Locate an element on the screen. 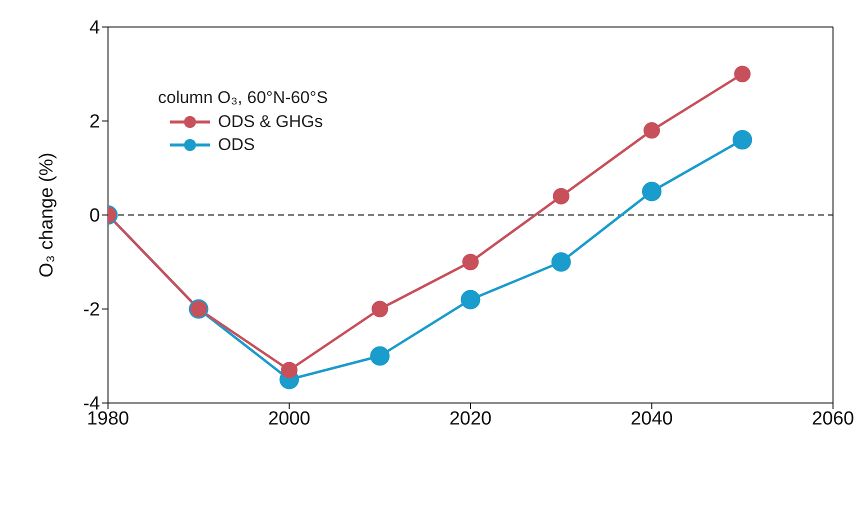 Image resolution: width=866 pixels, height=520 pixels. x-tick-label: 2000 is located at coordinates (289, 419).